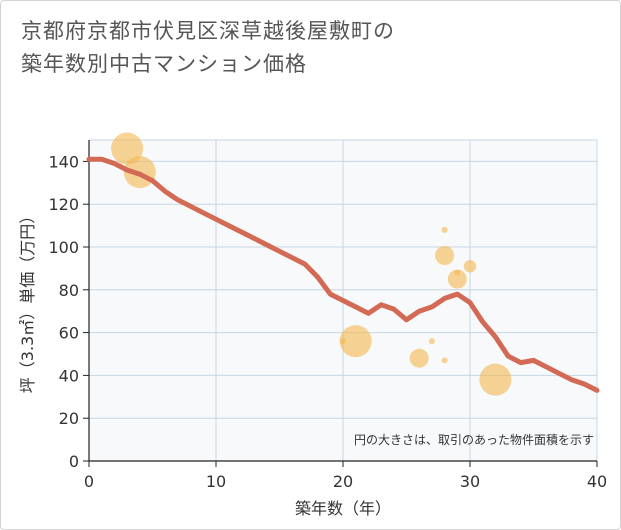 The height and width of the screenshot is (530, 621). Describe the element at coordinates (343, 508) in the screenshot. I see `x-axis-label: 築年数（年）` at that location.